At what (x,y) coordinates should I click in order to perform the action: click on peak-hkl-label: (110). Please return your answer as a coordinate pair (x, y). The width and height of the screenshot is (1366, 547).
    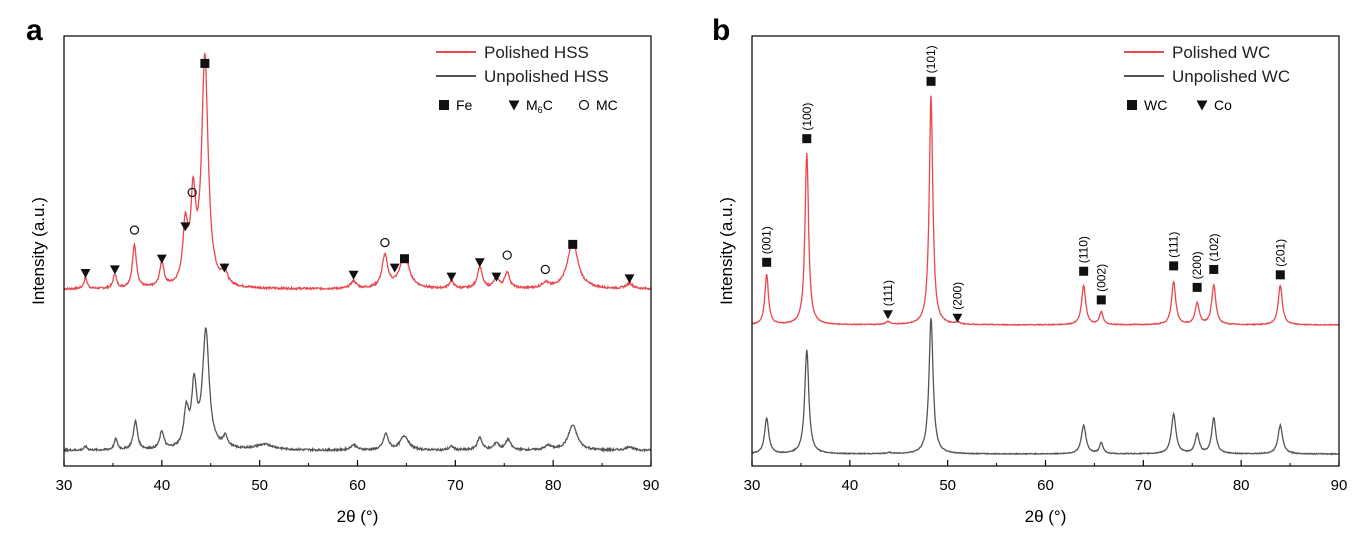
    Looking at the image, I should click on (1084, 249).